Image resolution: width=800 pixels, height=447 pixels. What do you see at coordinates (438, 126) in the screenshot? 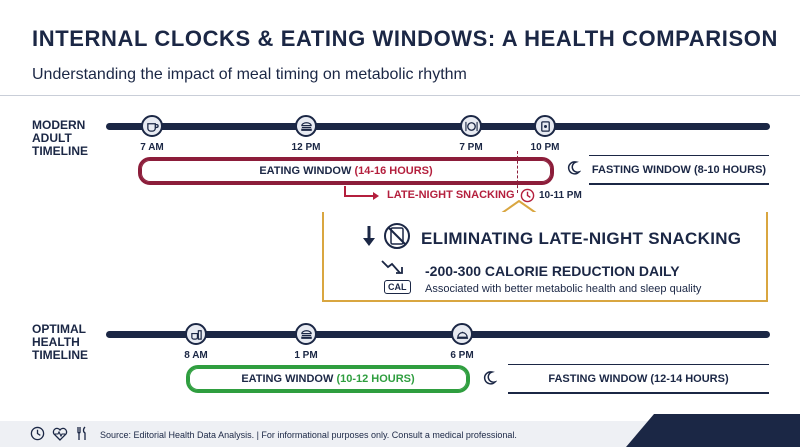
I see `modern-timeline-bar` at bounding box center [438, 126].